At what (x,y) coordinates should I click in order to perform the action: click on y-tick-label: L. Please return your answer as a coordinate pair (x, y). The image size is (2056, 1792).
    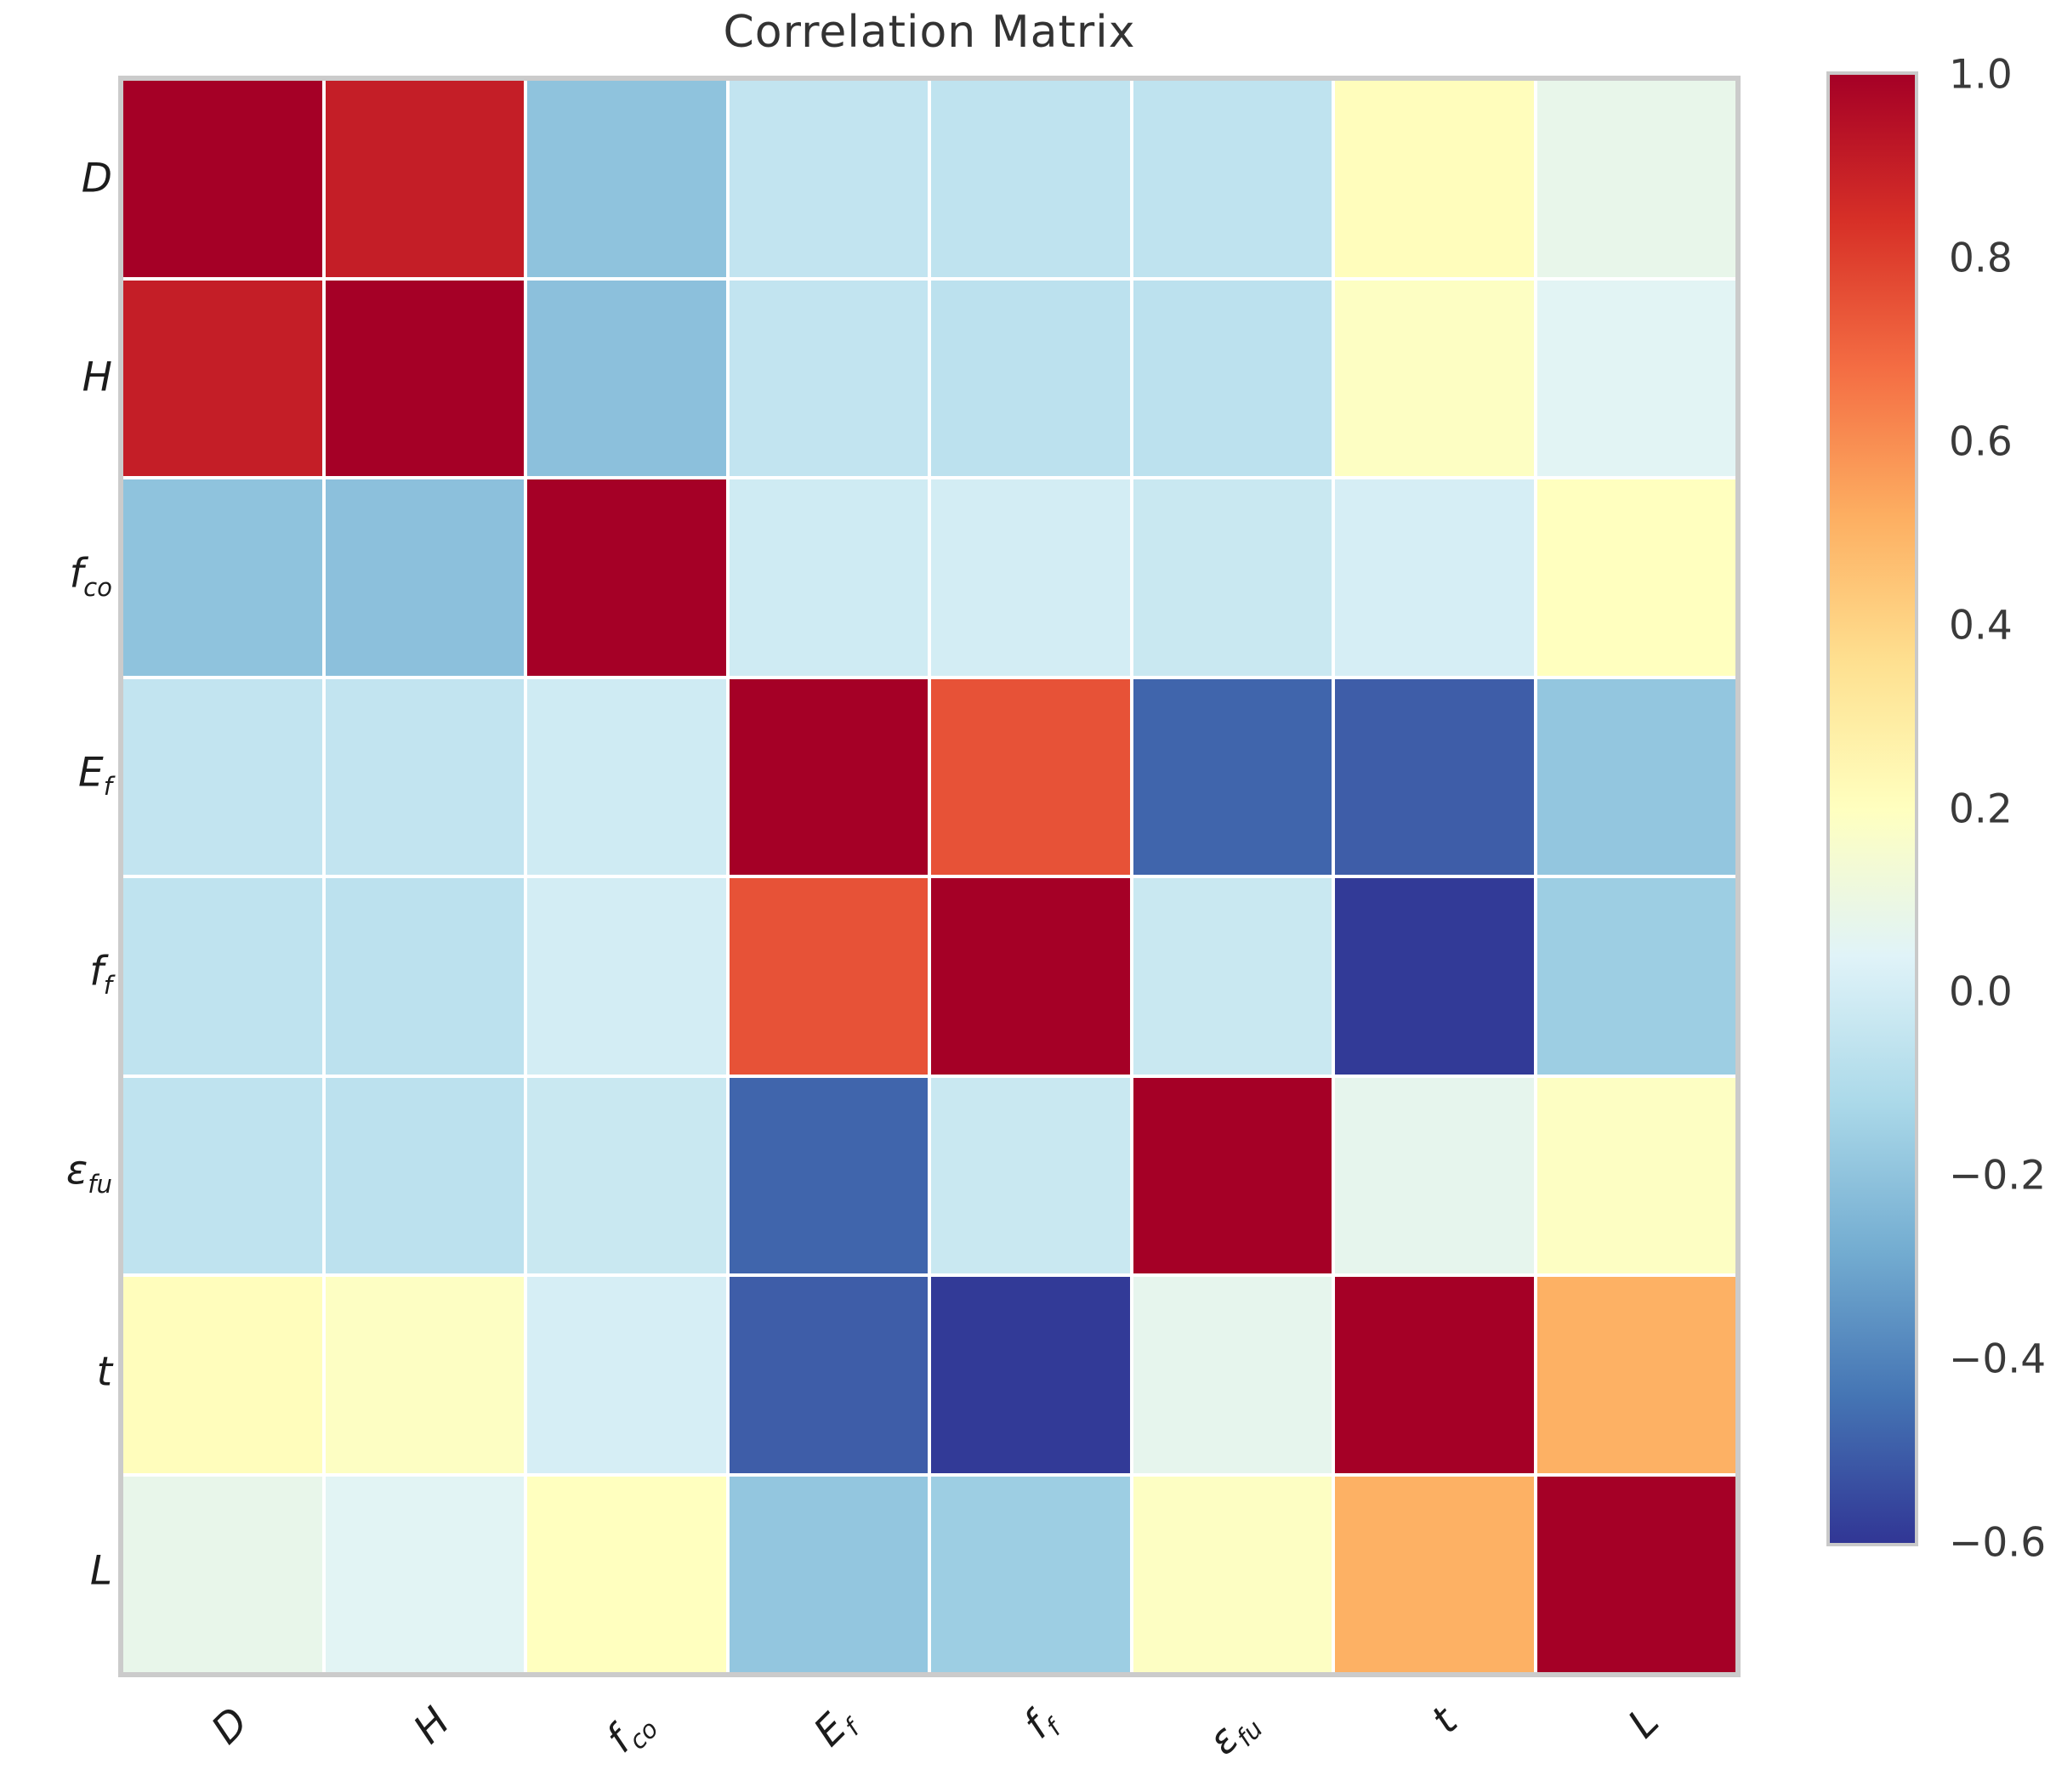
    Looking at the image, I should click on (56, 1570).